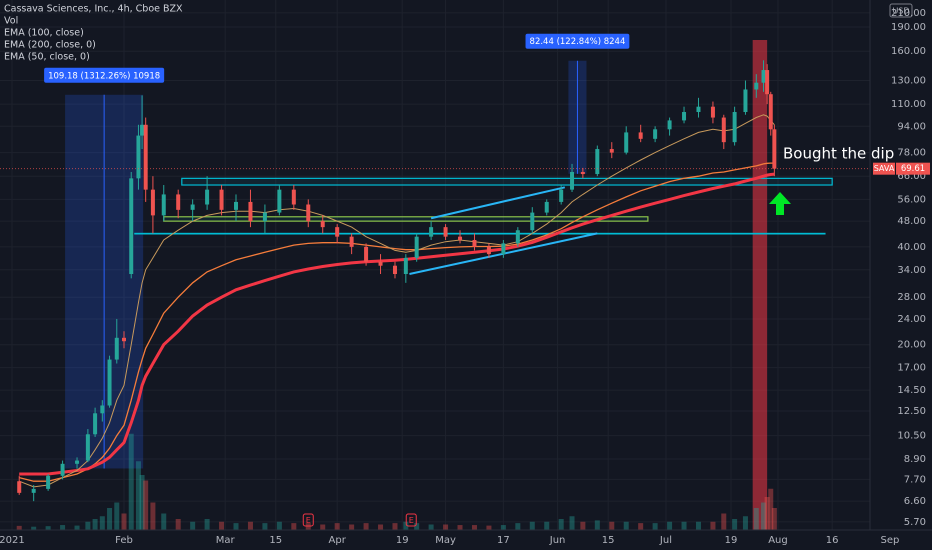  I want to click on symbol-label: SAVA, so click(884, 168).